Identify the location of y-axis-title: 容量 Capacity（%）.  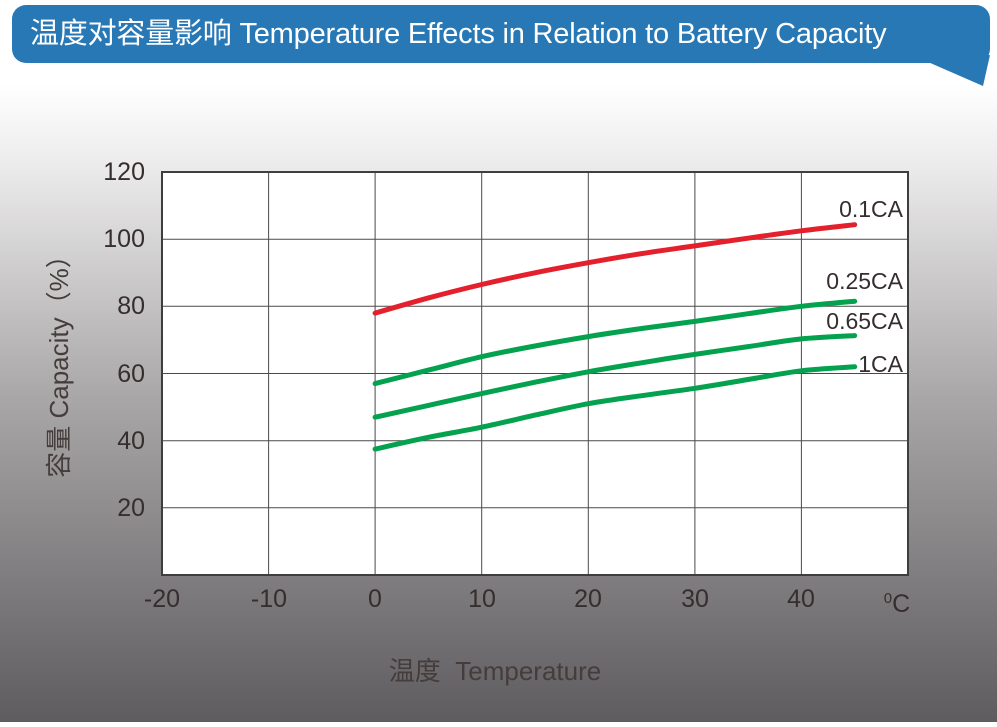
(59, 360).